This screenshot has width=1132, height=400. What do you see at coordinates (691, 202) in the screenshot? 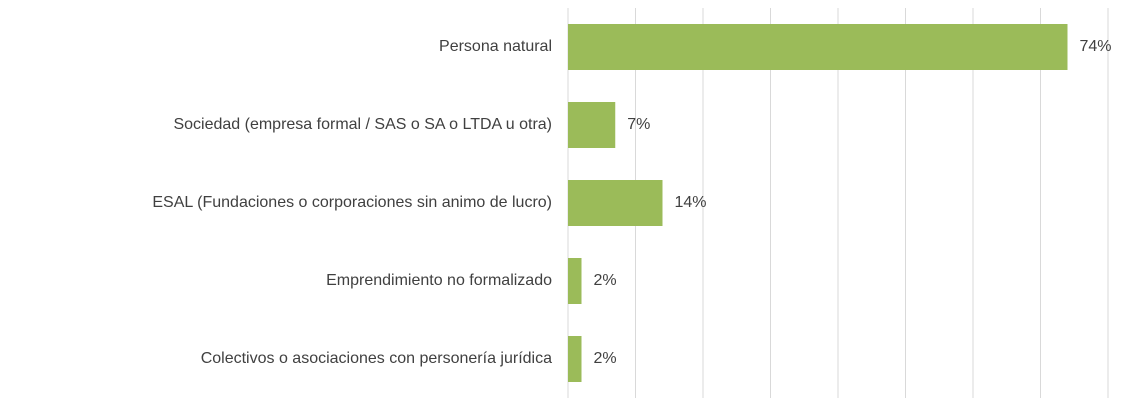
I see `data-label: 14%` at bounding box center [691, 202].